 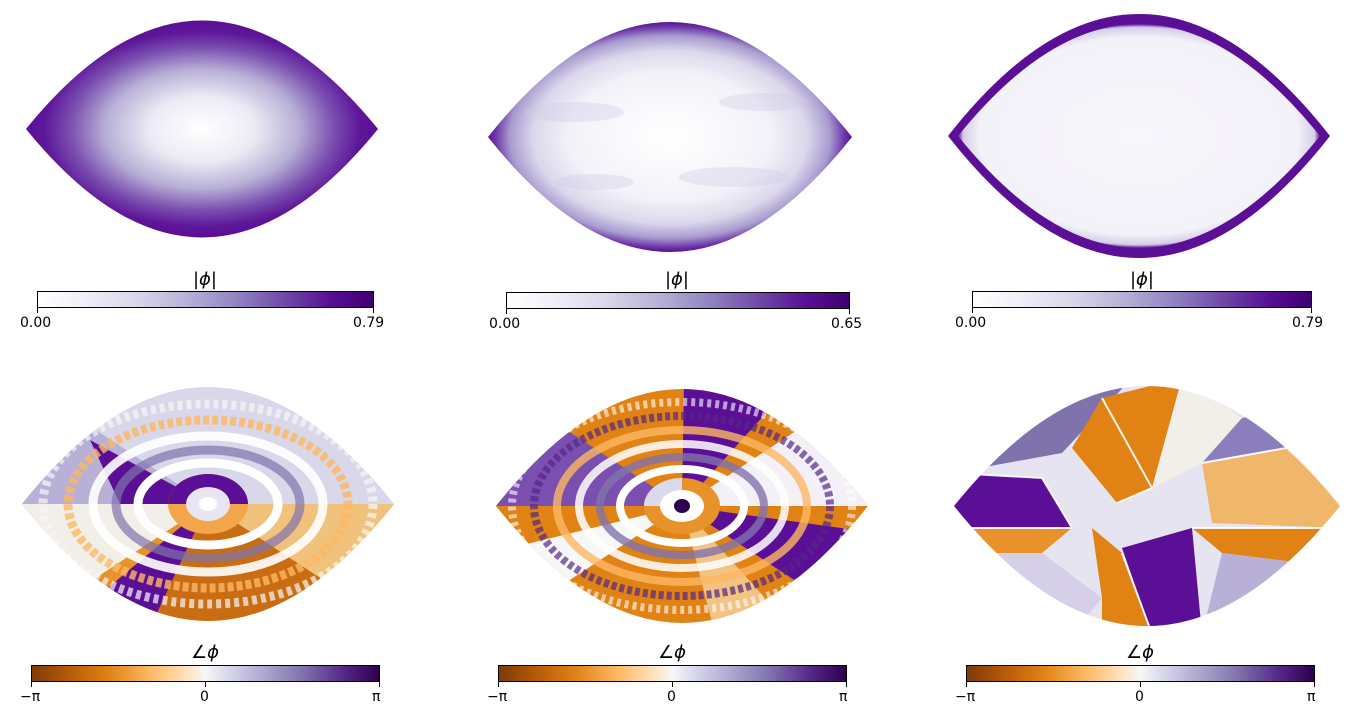 I want to click on tick-bottom-3-mid, so click(x=1140, y=684).